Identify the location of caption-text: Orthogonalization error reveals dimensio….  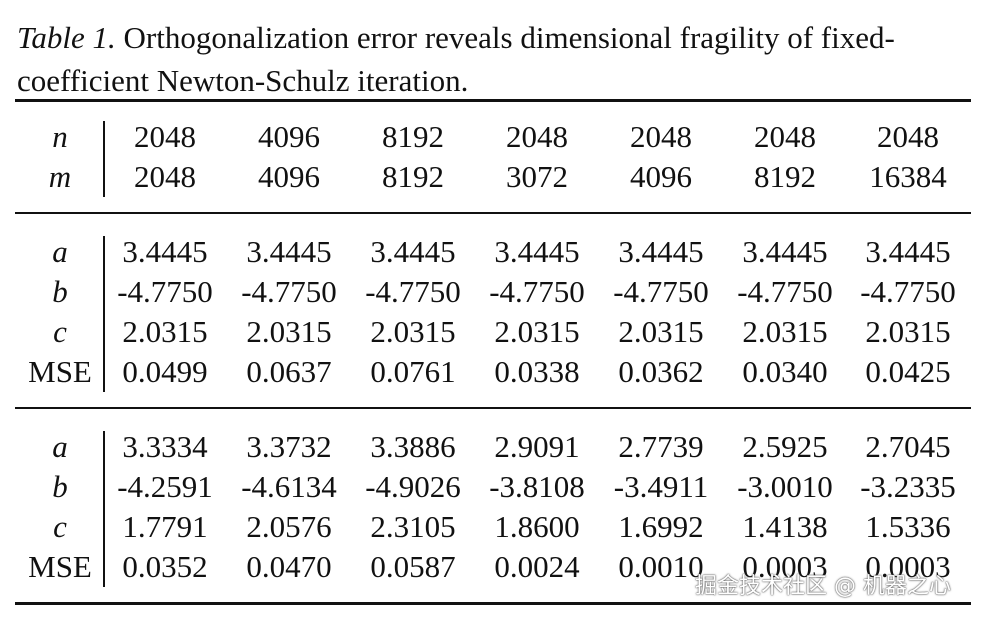
(456, 59).